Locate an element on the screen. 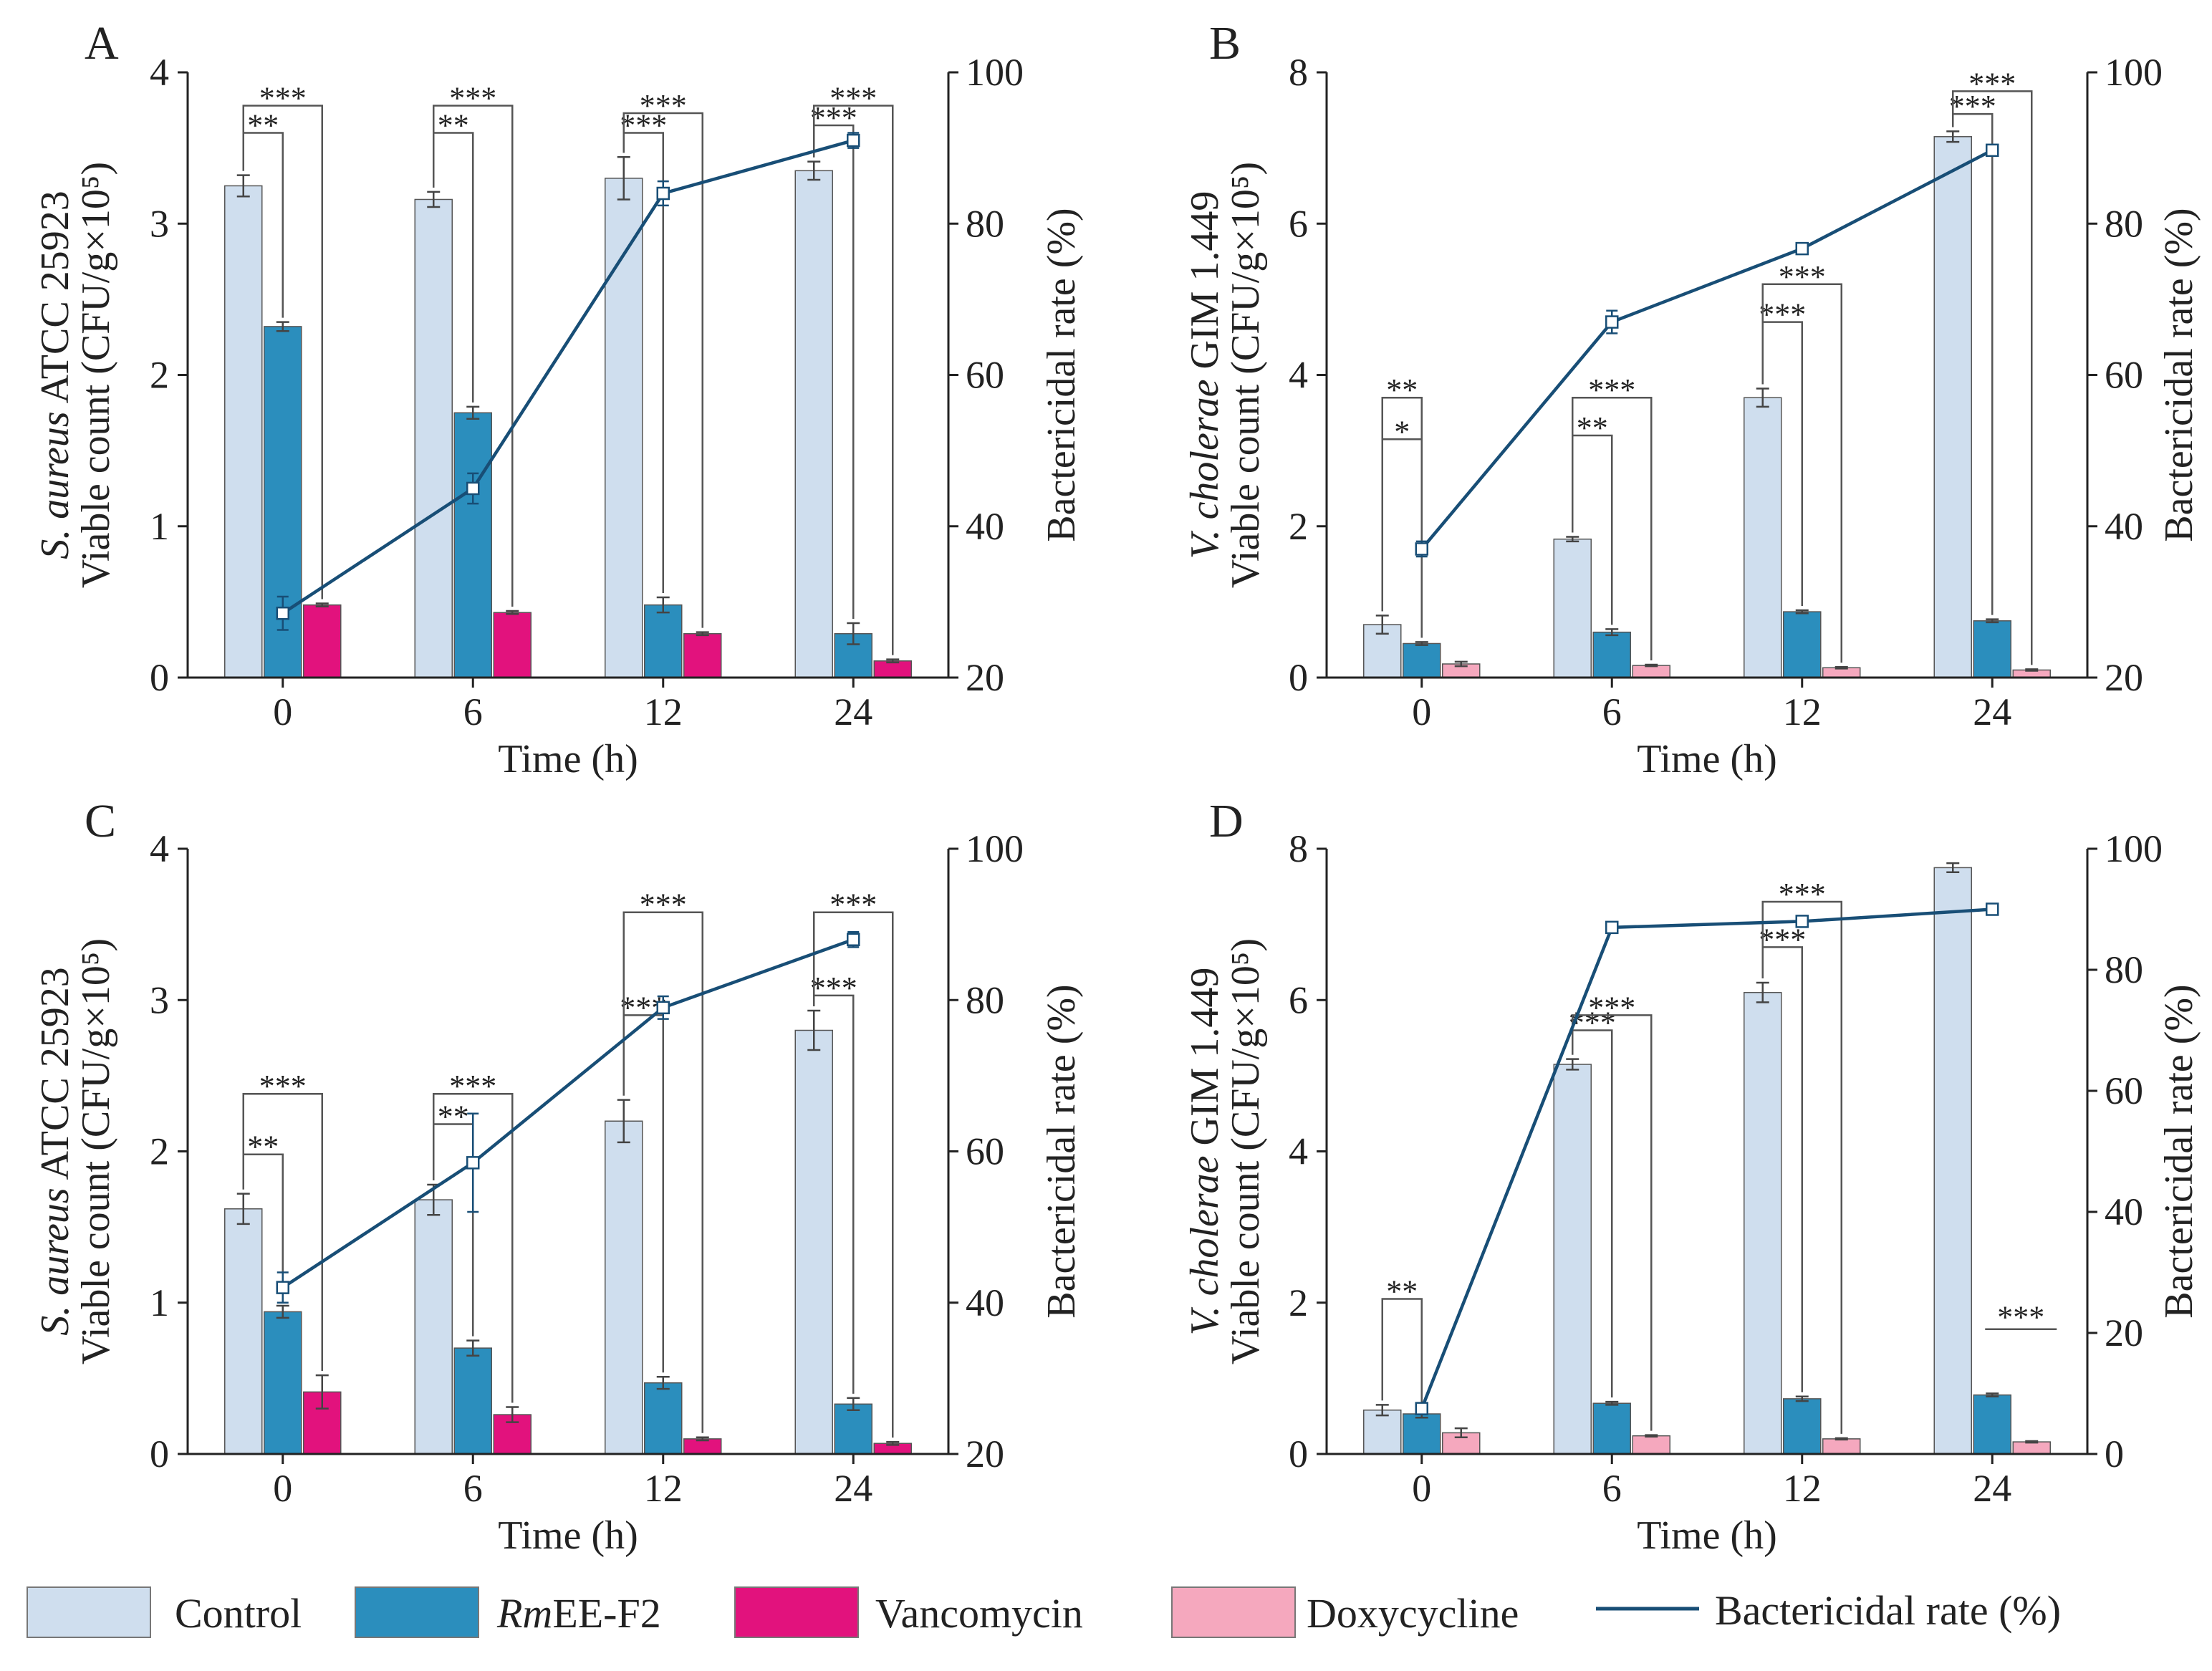  y2-tick-label: 20 is located at coordinates (985, 1453).